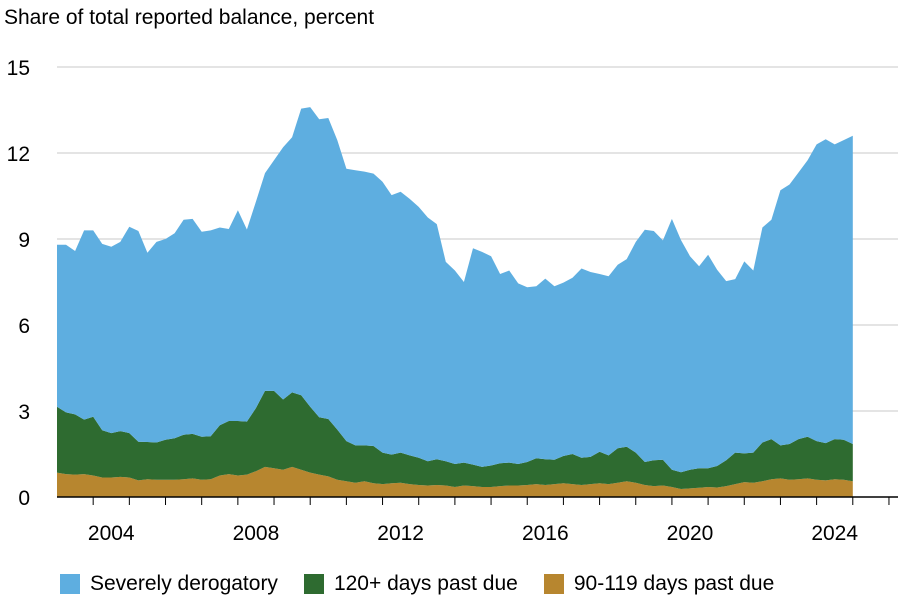 Image resolution: width=920 pixels, height=607 pixels. Describe the element at coordinates (455, 439) in the screenshot. I see `area-120-days-past-due` at that location.